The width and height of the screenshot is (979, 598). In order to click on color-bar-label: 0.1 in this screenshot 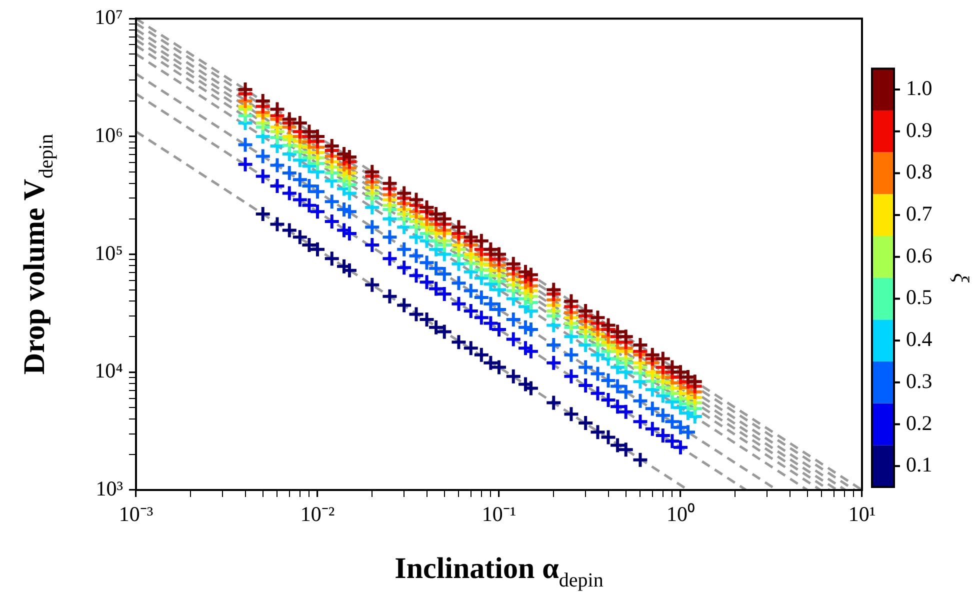, I will do `click(919, 464)`.